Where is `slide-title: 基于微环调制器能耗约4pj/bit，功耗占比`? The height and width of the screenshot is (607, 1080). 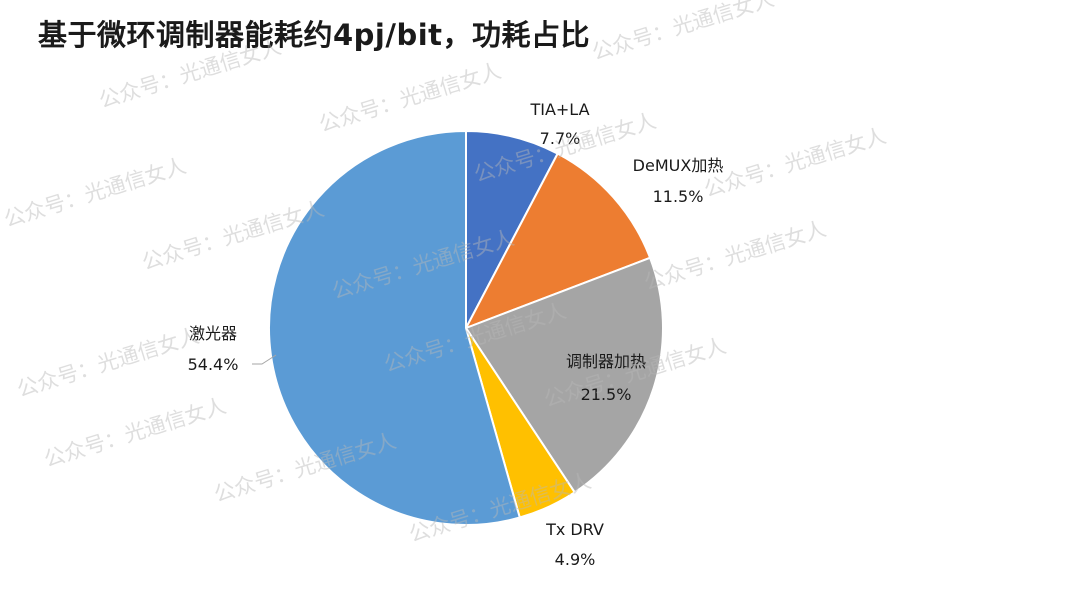 slide-title: 基于微环调制器能耗约4pj/bit，功耗占比 is located at coordinates (314, 35).